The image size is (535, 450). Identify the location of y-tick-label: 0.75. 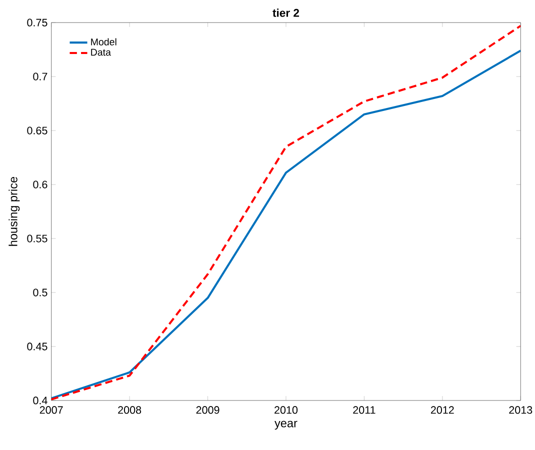
(37, 22).